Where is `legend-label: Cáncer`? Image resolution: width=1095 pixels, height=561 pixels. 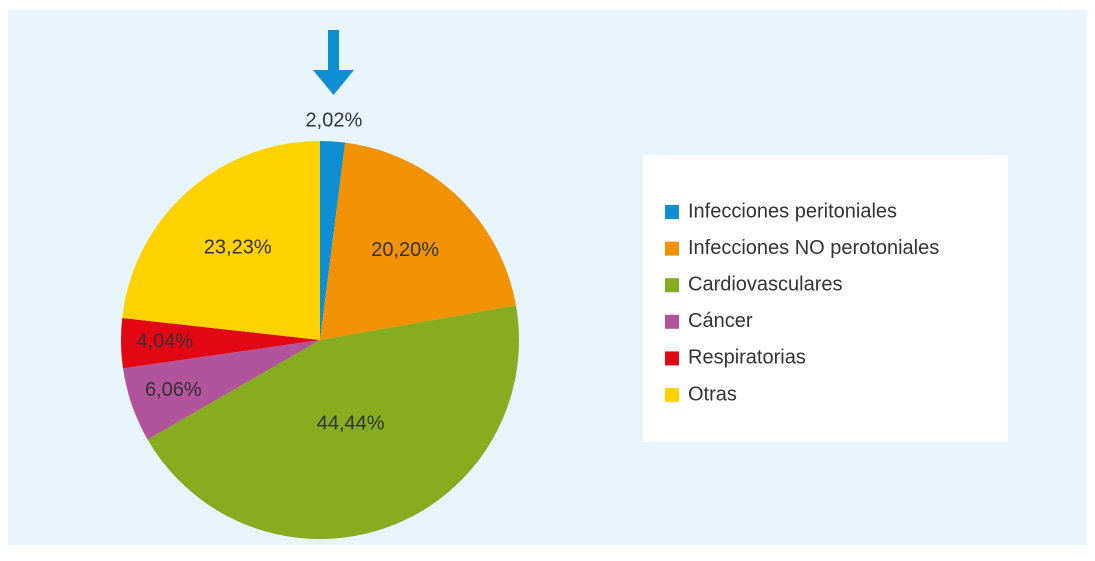
legend-label: Cáncer is located at coordinates (720, 321).